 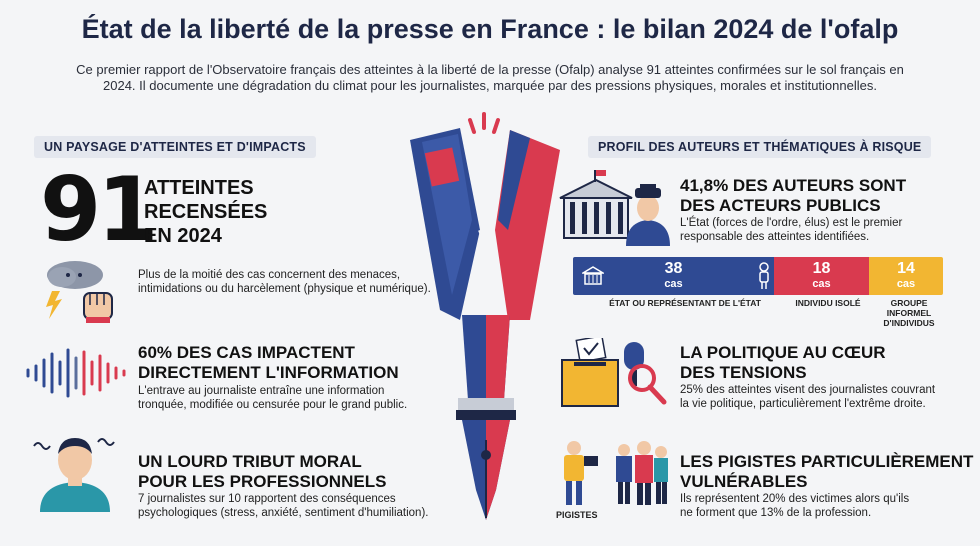 I want to click on title-line: LES PIGISTES PARTICULIÈREMENT, so click(x=827, y=461).